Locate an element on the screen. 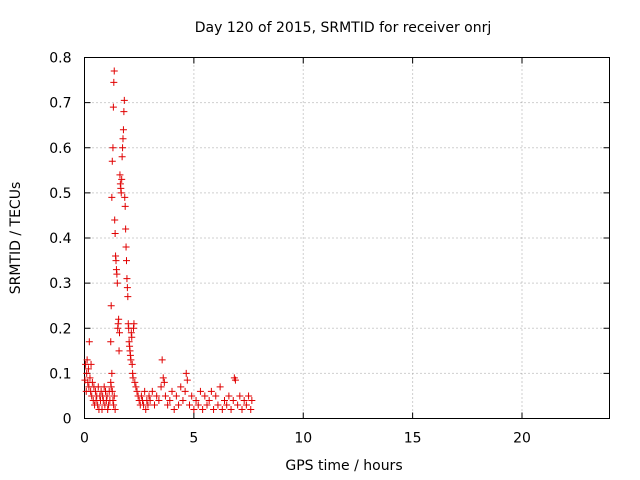  y-axis-label: SRMTID / TECUs is located at coordinates (16, 238).